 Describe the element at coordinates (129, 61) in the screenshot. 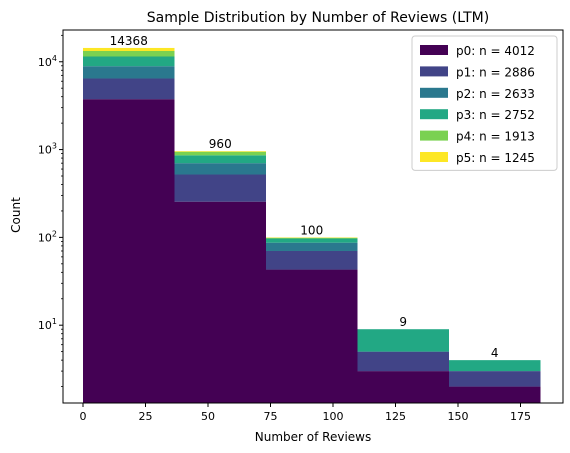

I see `bar-segment-p3-bin0` at that location.